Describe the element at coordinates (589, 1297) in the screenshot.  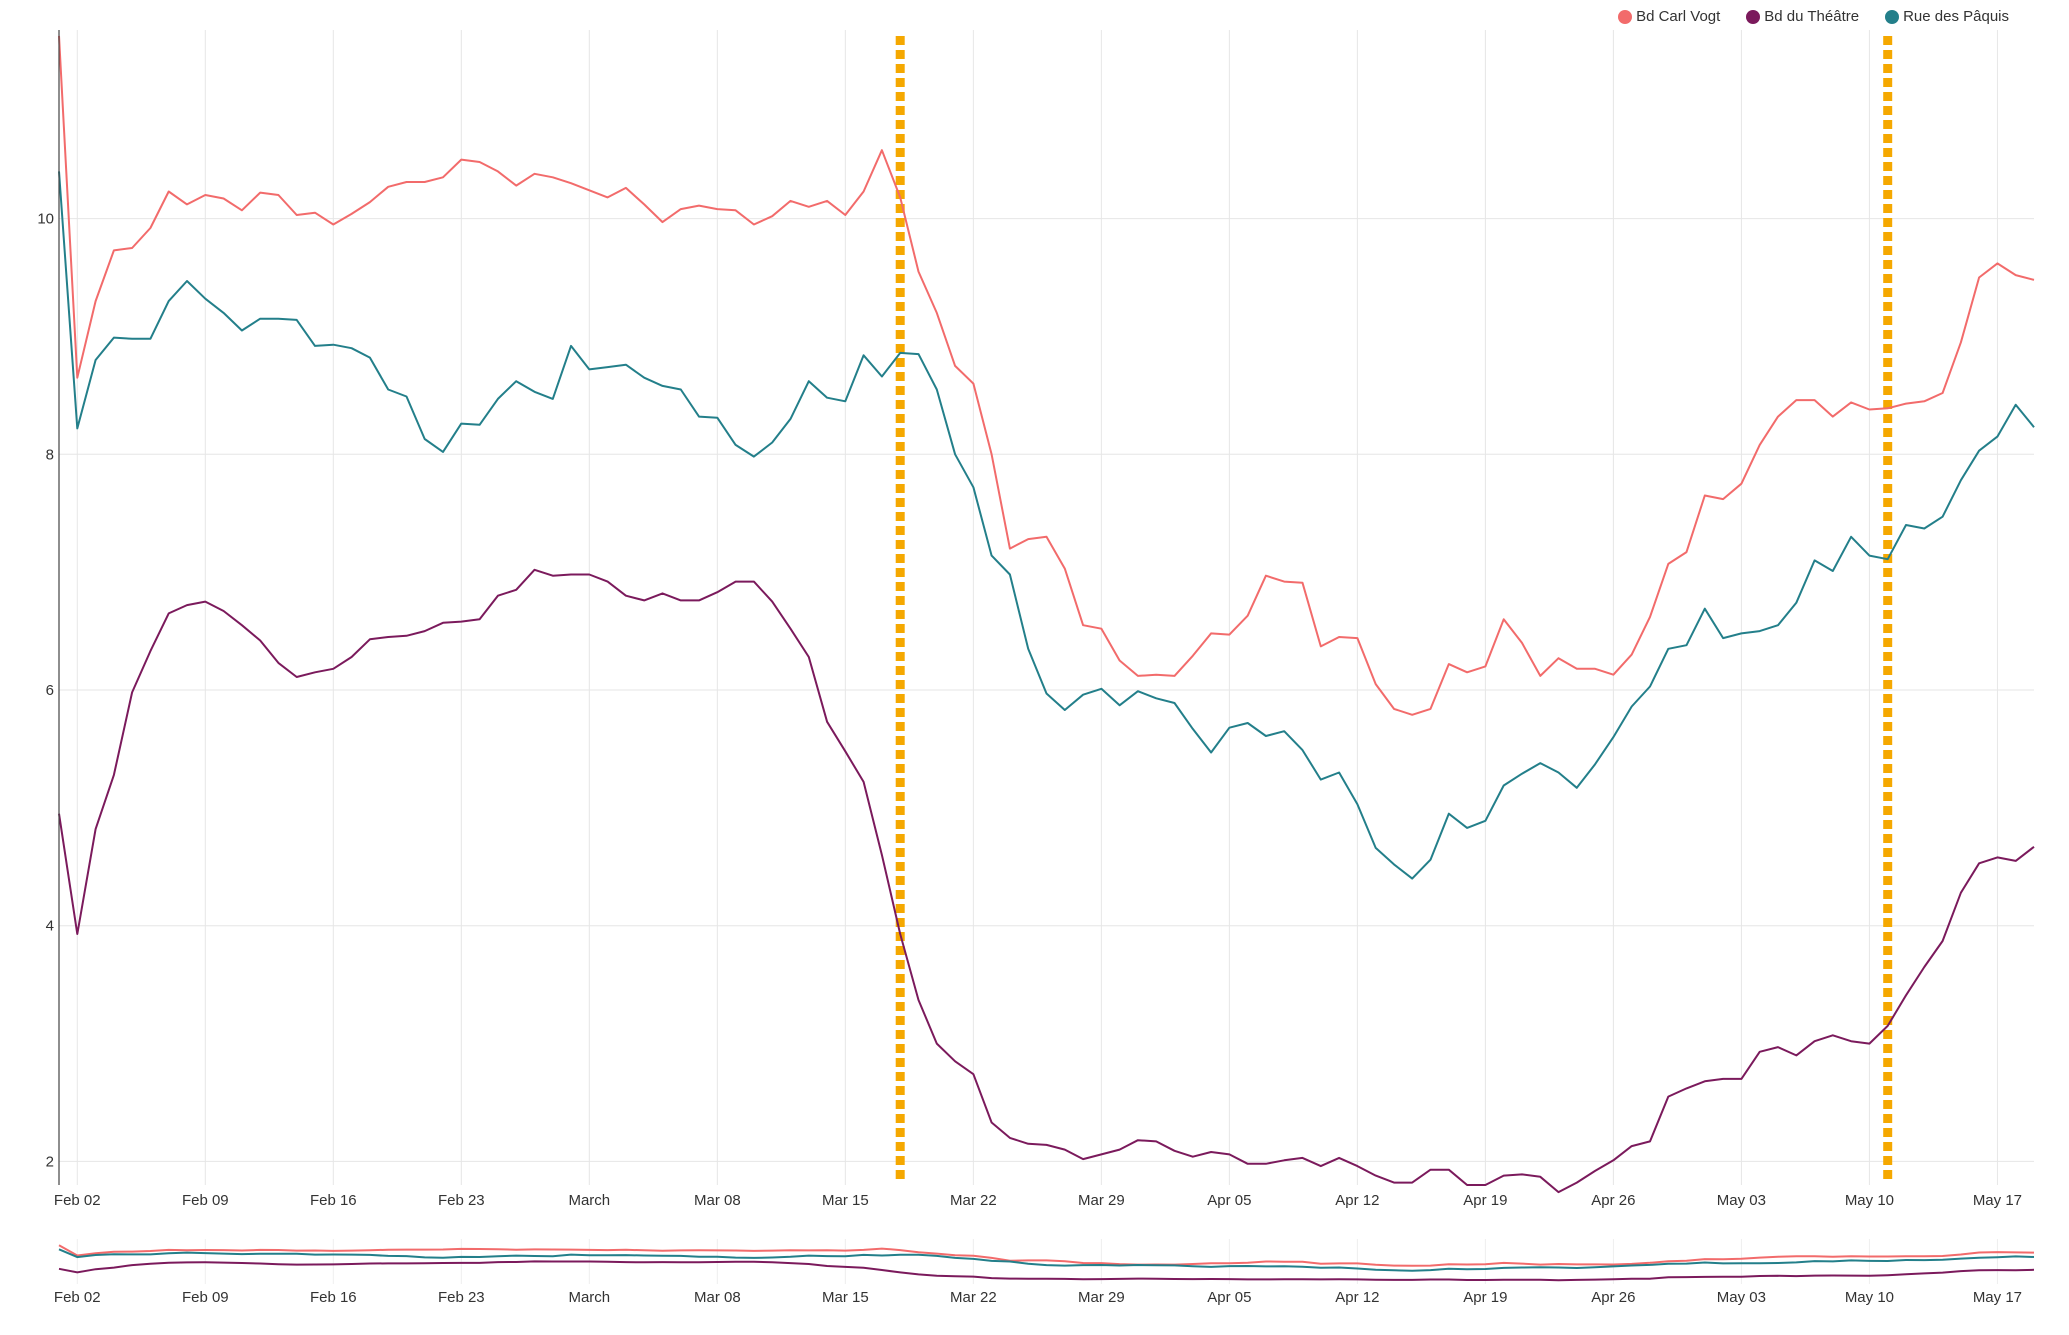
I see `navigator-tick-label: March` at that location.